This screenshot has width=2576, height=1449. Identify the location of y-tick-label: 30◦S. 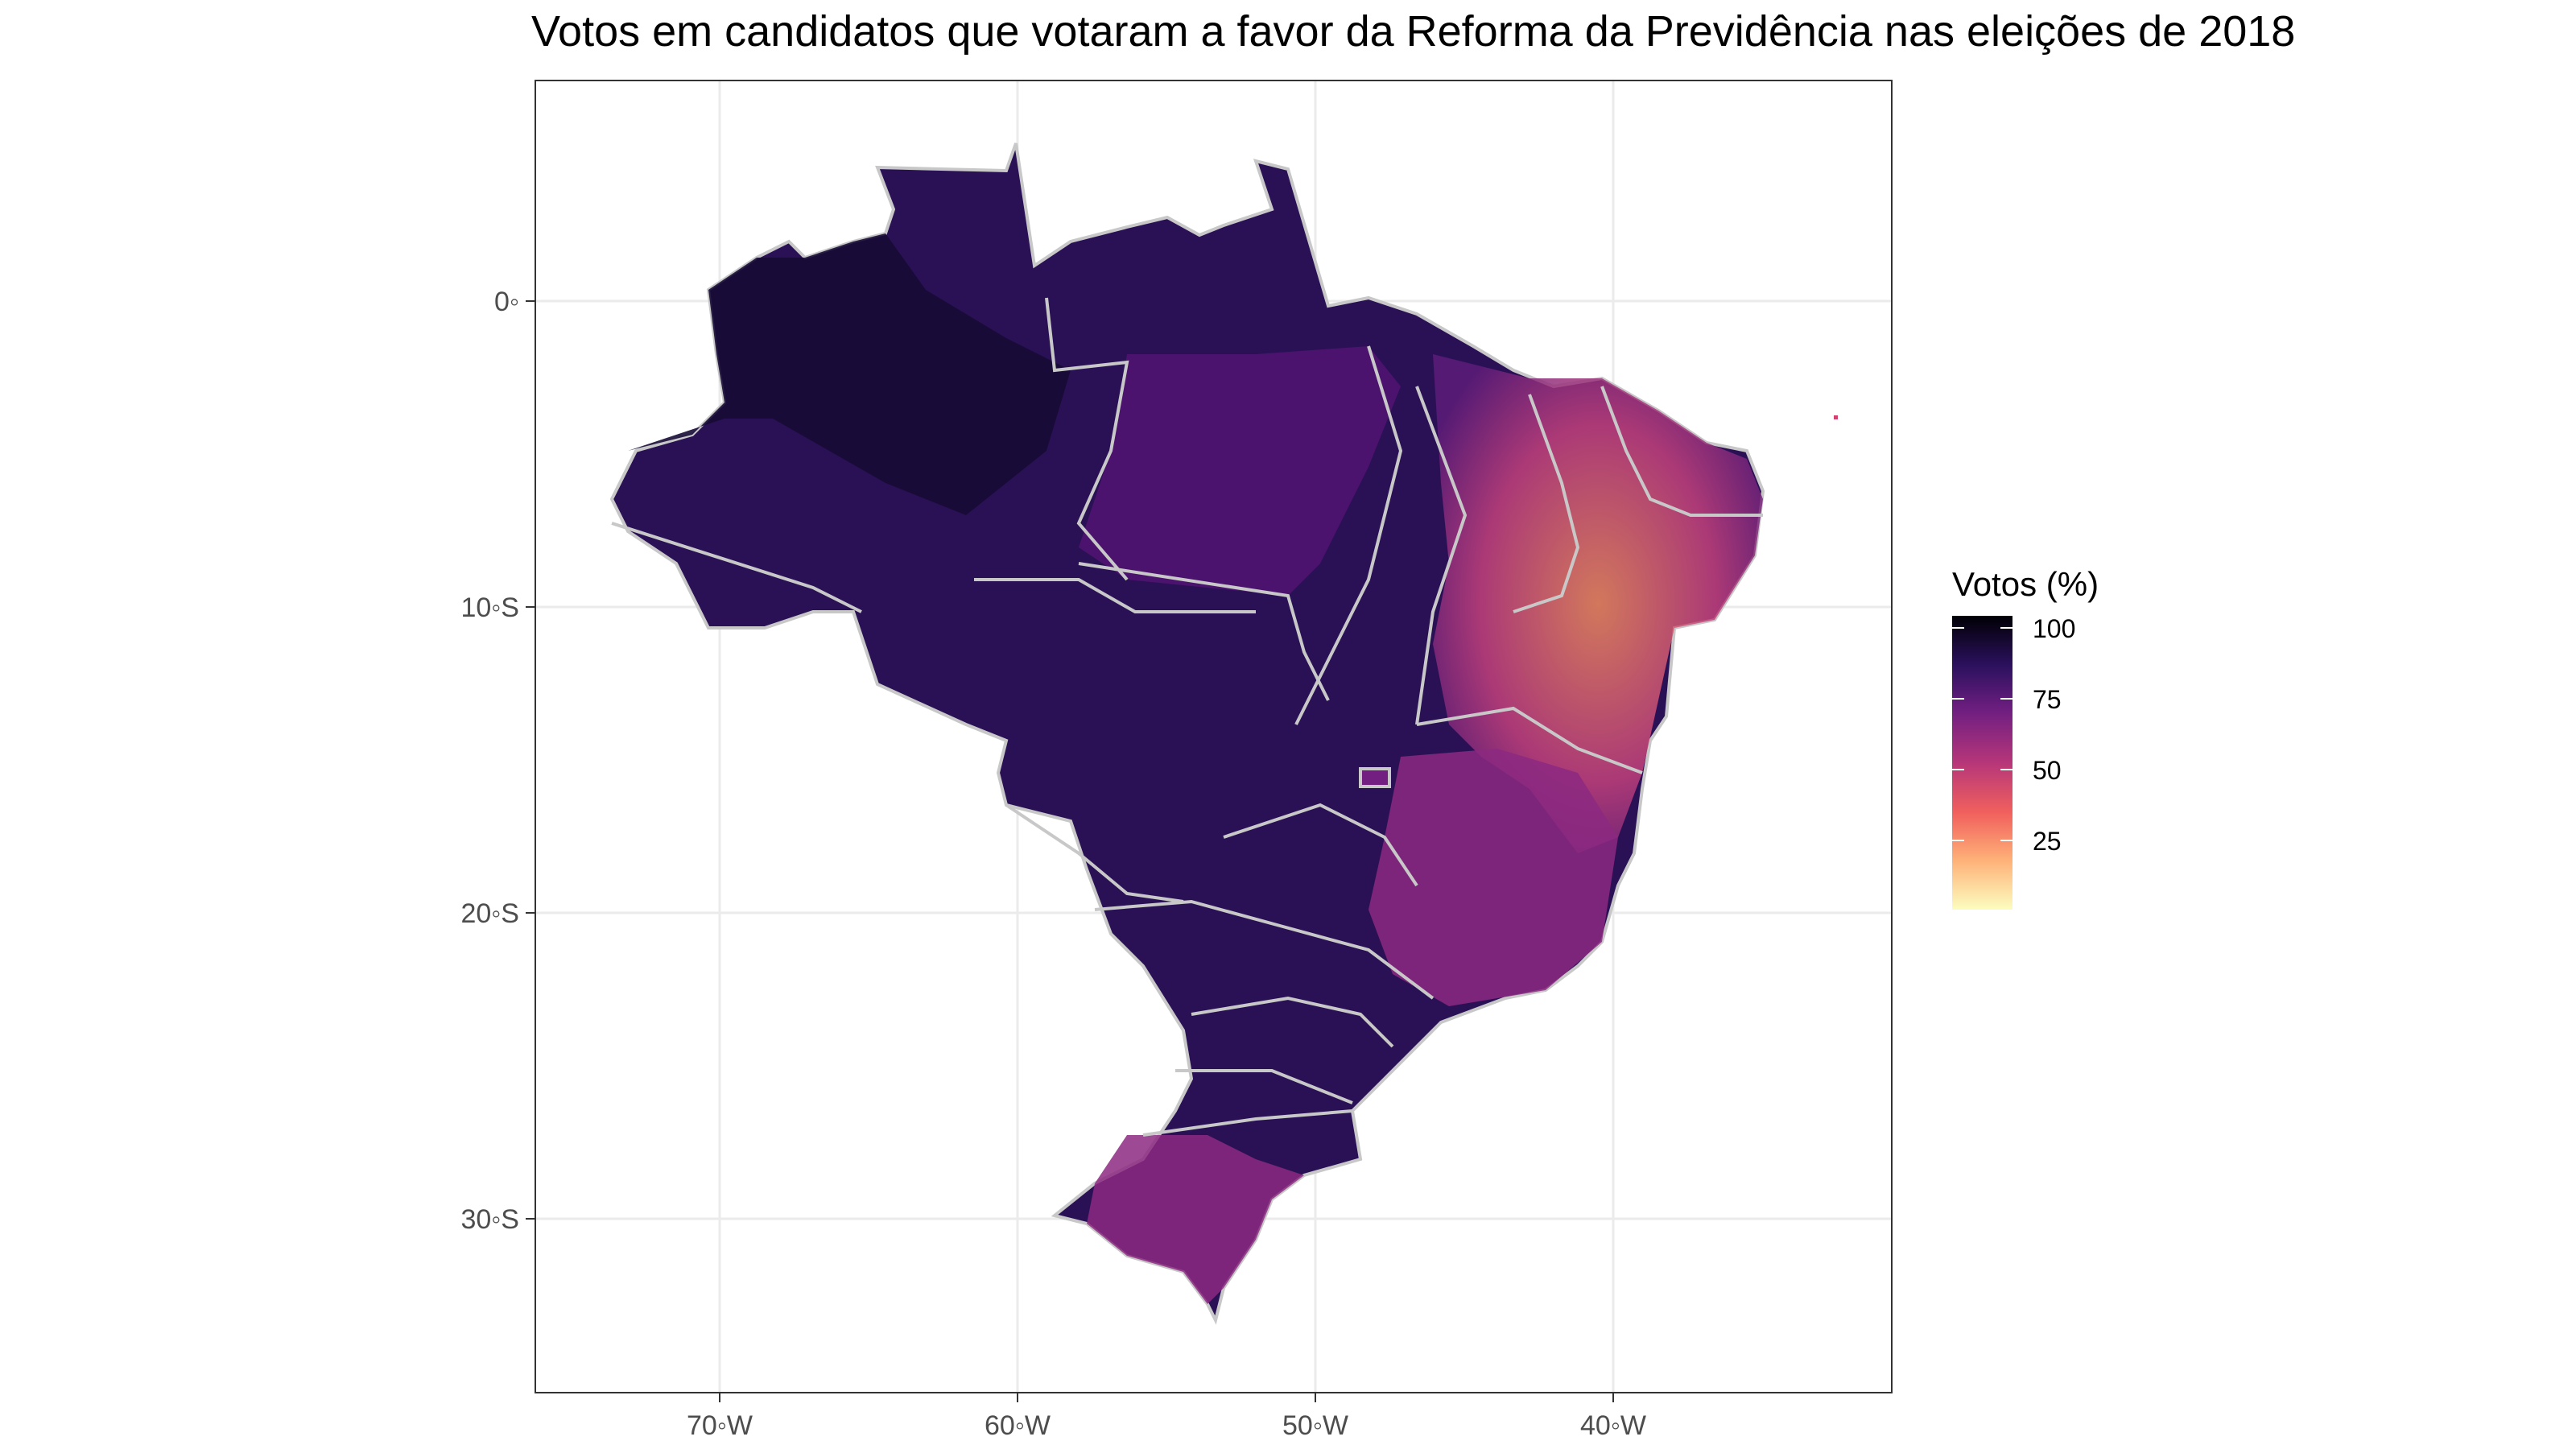
(489, 1219).